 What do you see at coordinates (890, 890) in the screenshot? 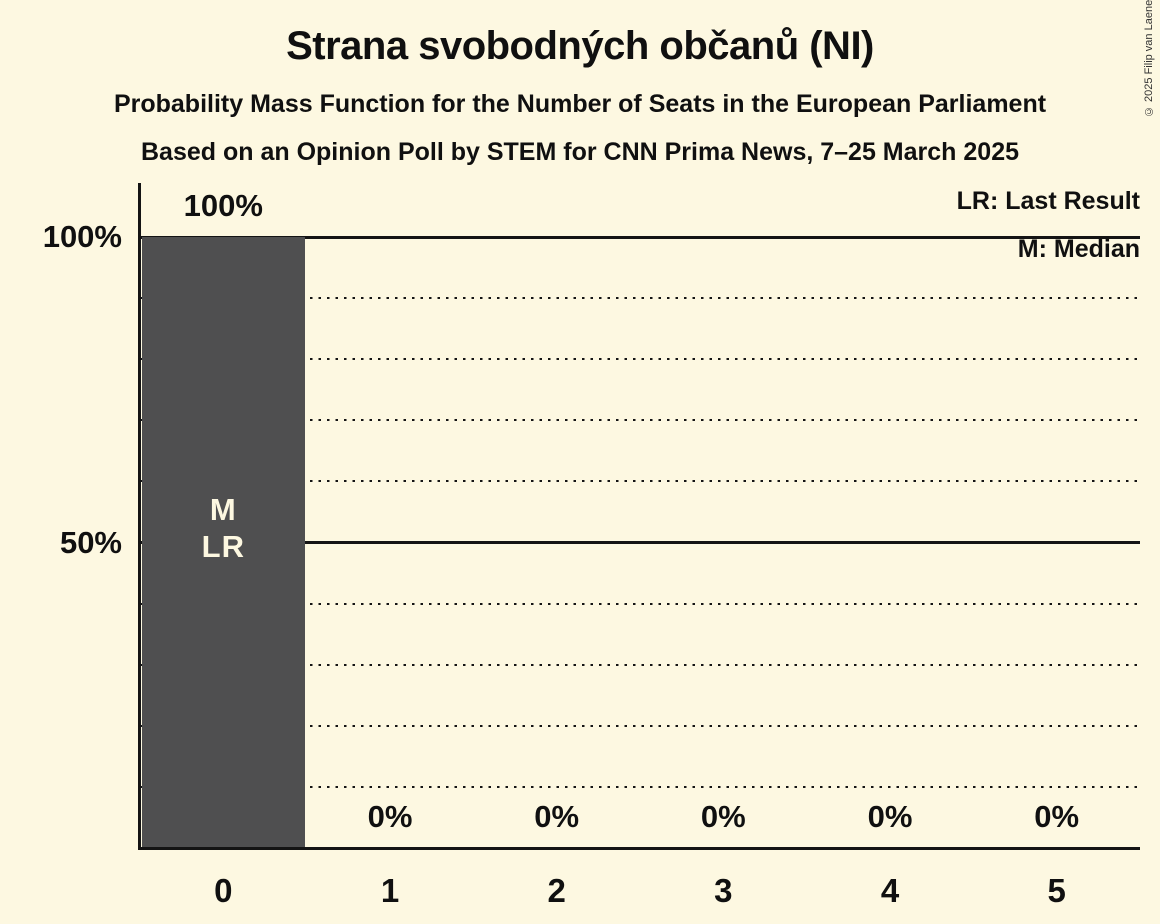
I see `x-axis-tick-label: 4` at bounding box center [890, 890].